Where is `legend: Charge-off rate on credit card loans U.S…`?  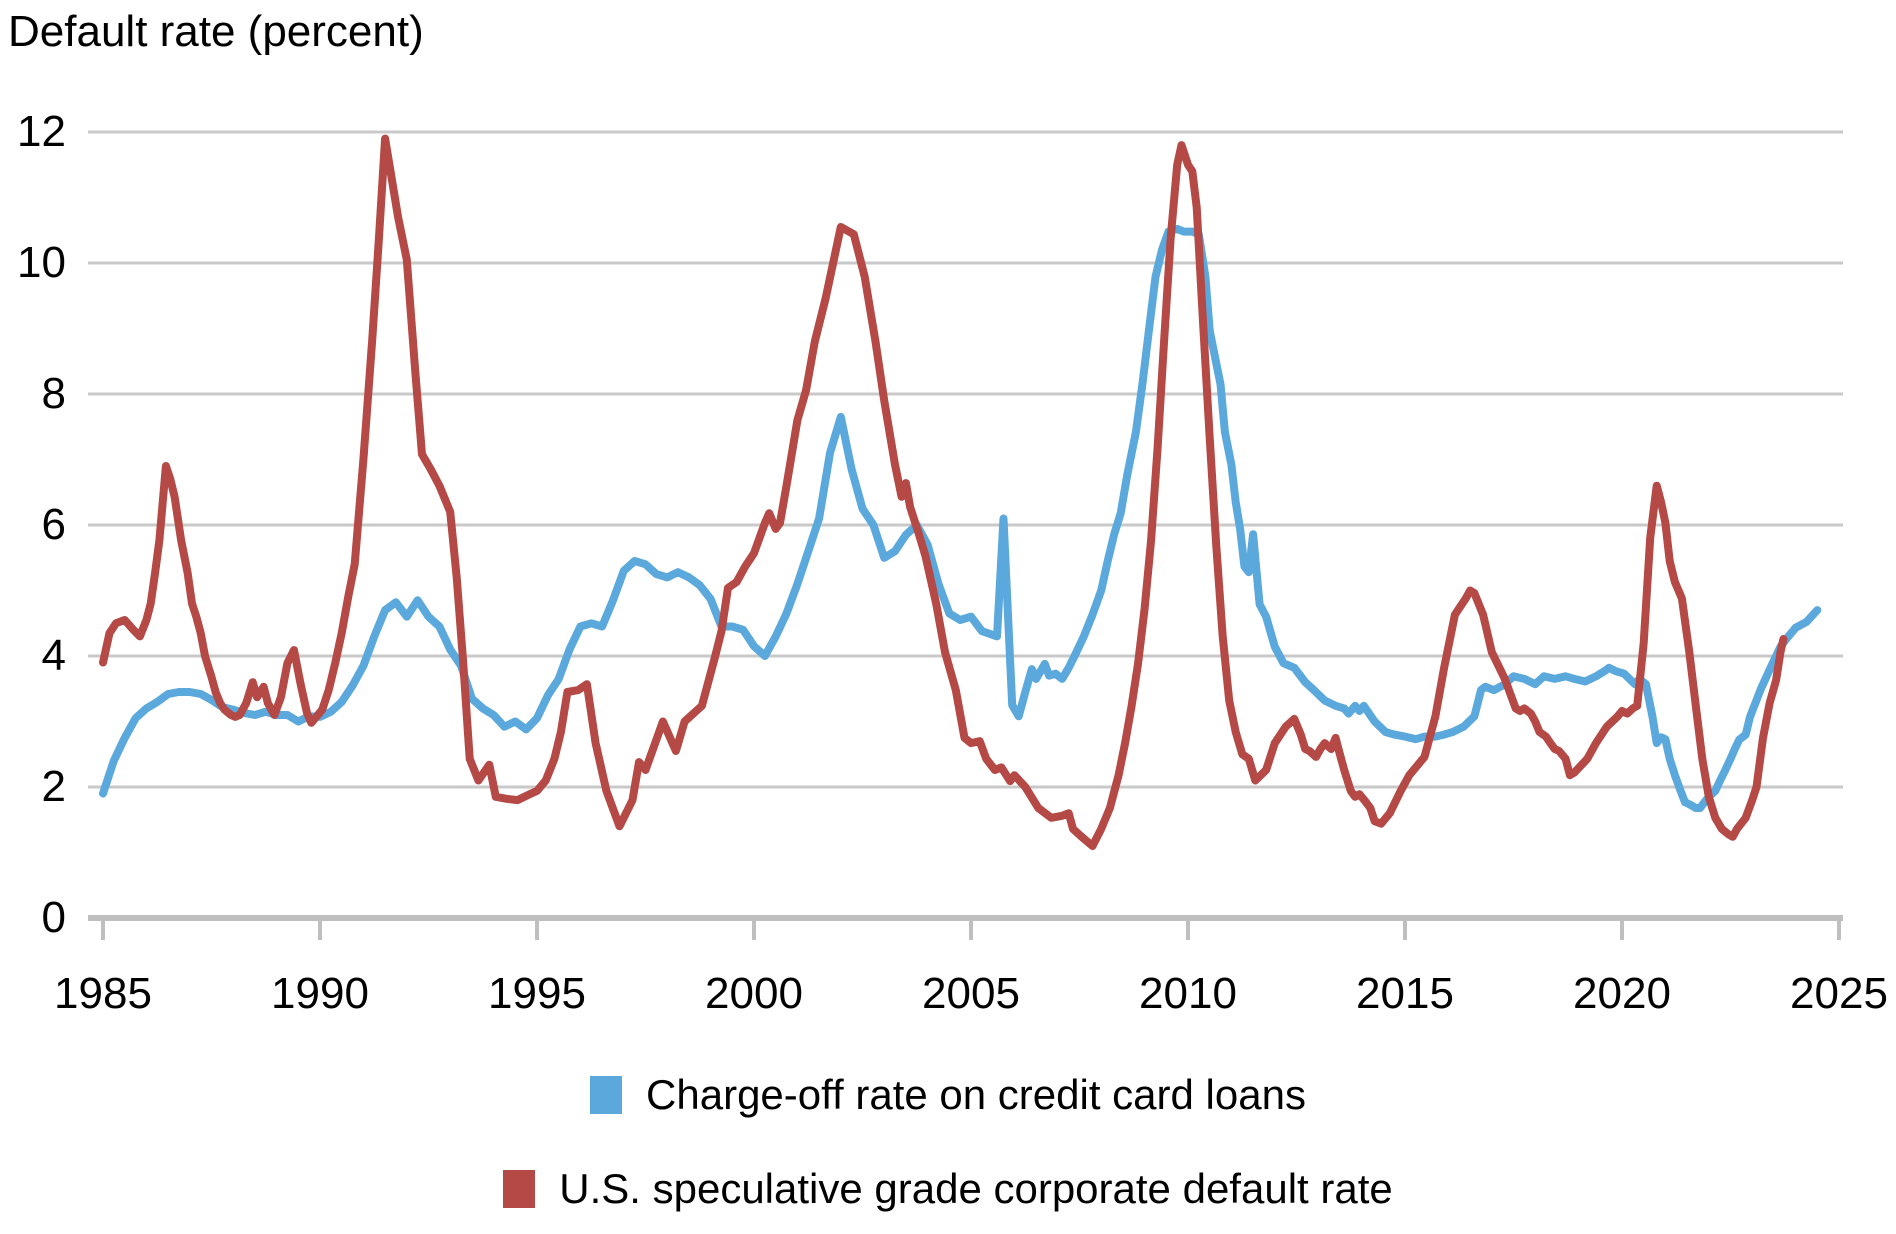 legend: Charge-off rate on credit card loans U.S… is located at coordinates (948, 1152).